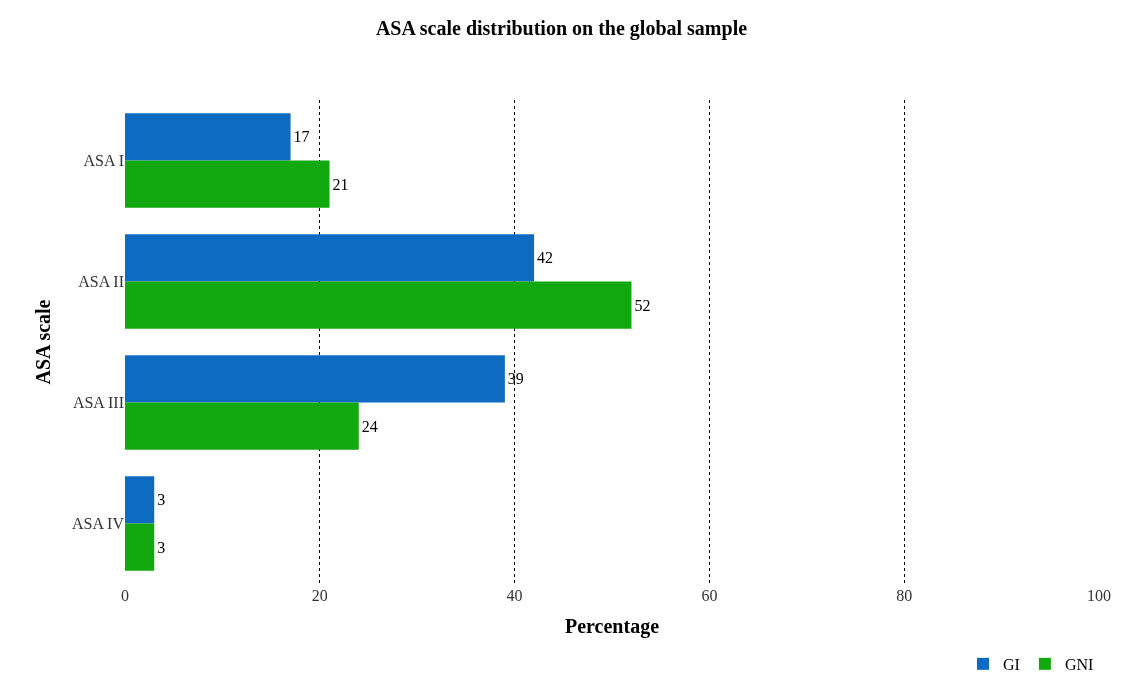  I want to click on x-tick-label: 40, so click(514, 595).